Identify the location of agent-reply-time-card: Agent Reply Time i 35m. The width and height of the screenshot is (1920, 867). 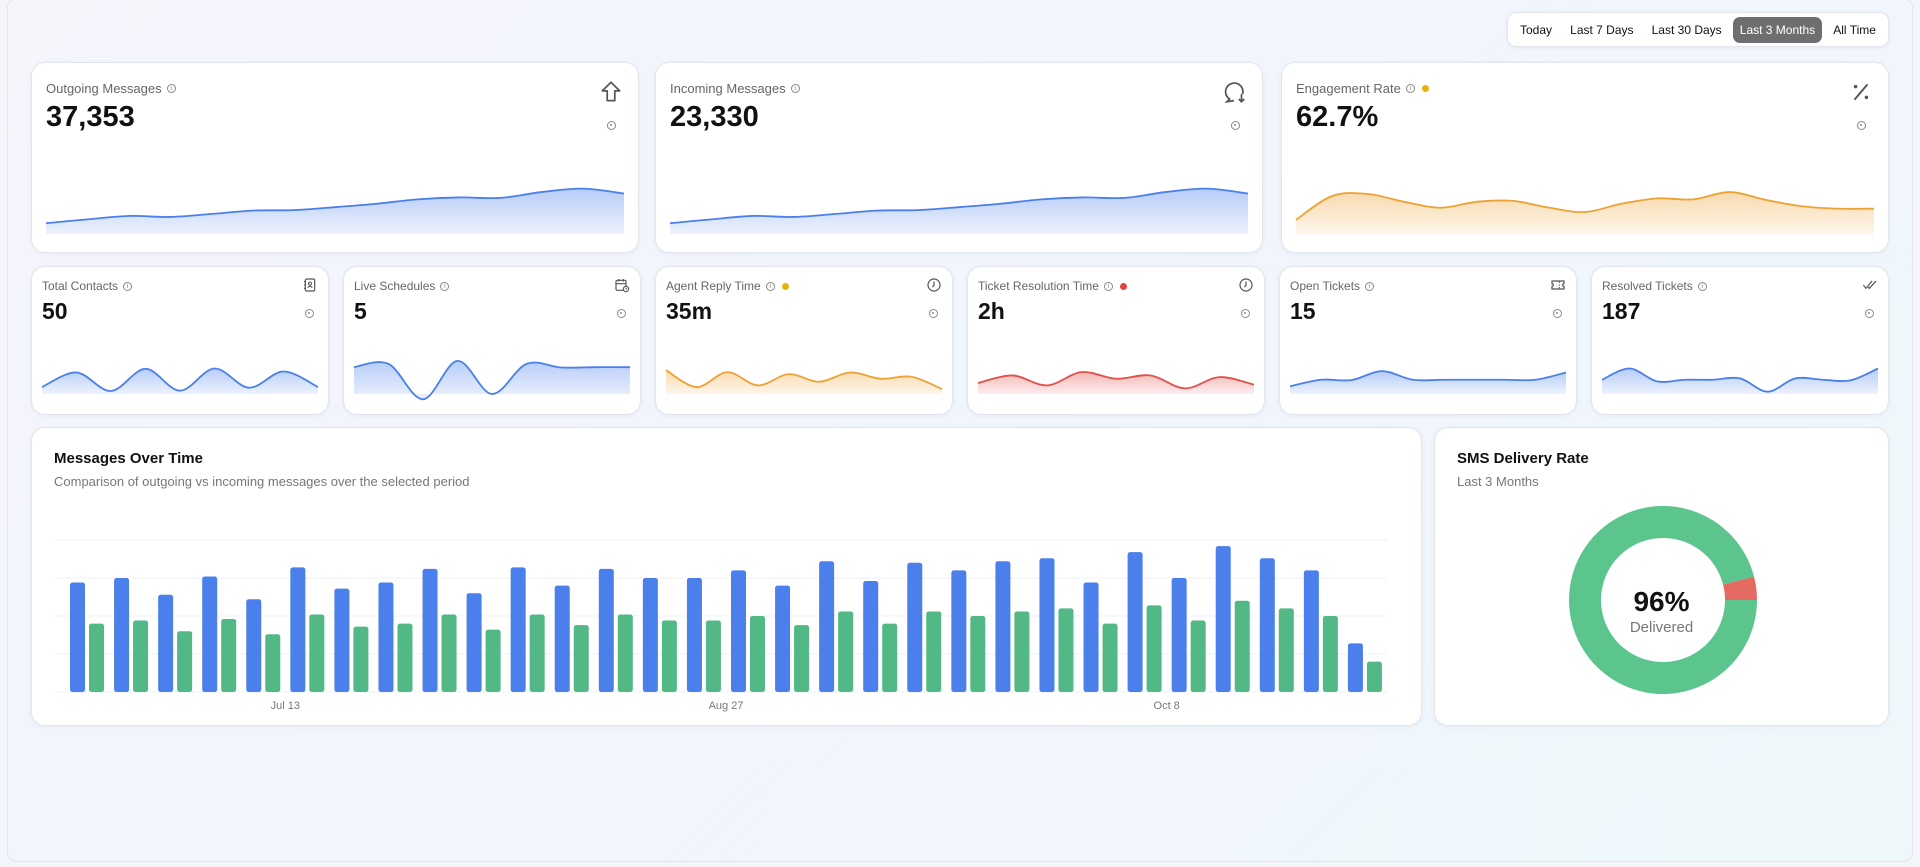
(804, 340).